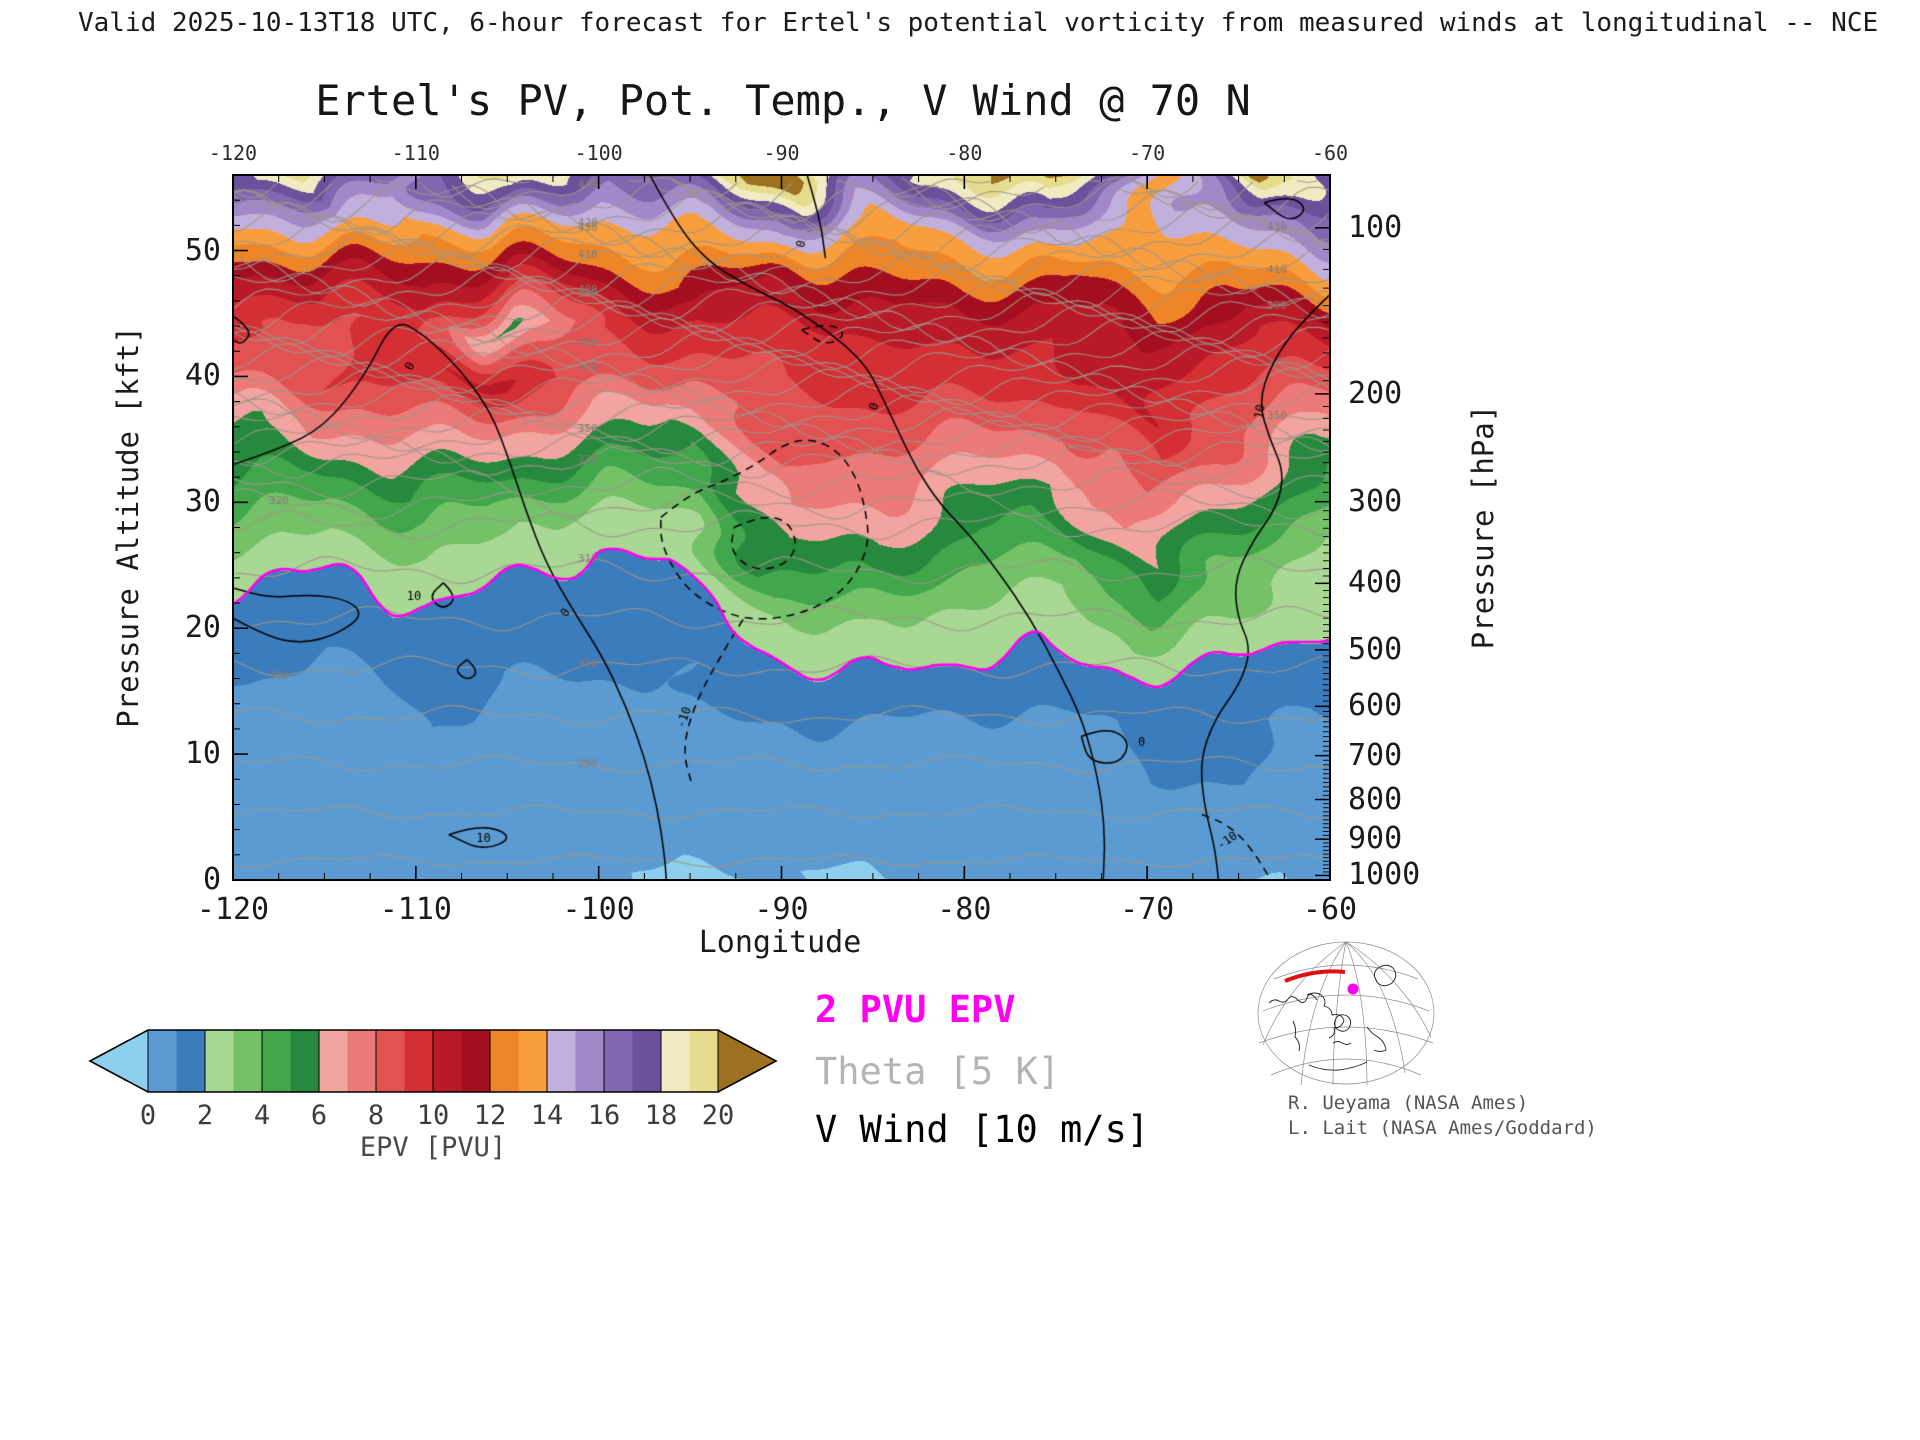 The height and width of the screenshot is (1440, 1920). I want to click on colorbar-tick-label: 18, so click(661, 1115).